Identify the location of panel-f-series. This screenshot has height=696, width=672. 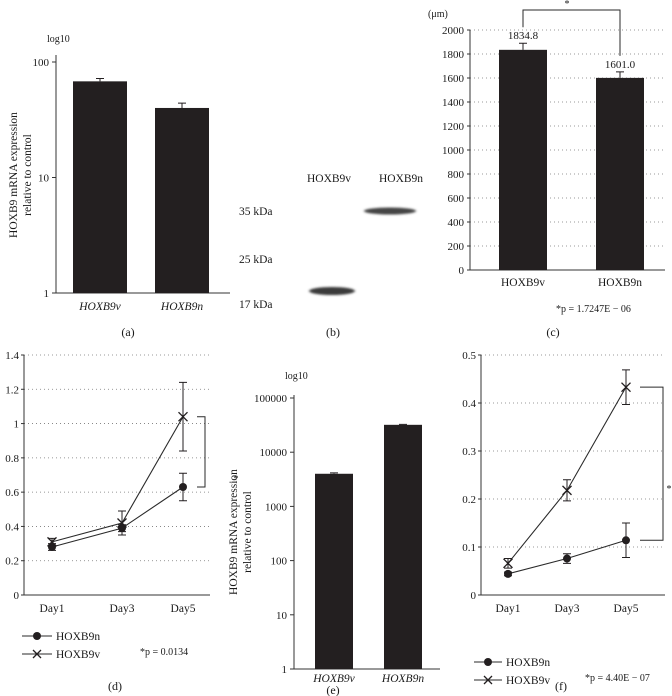
(583, 473).